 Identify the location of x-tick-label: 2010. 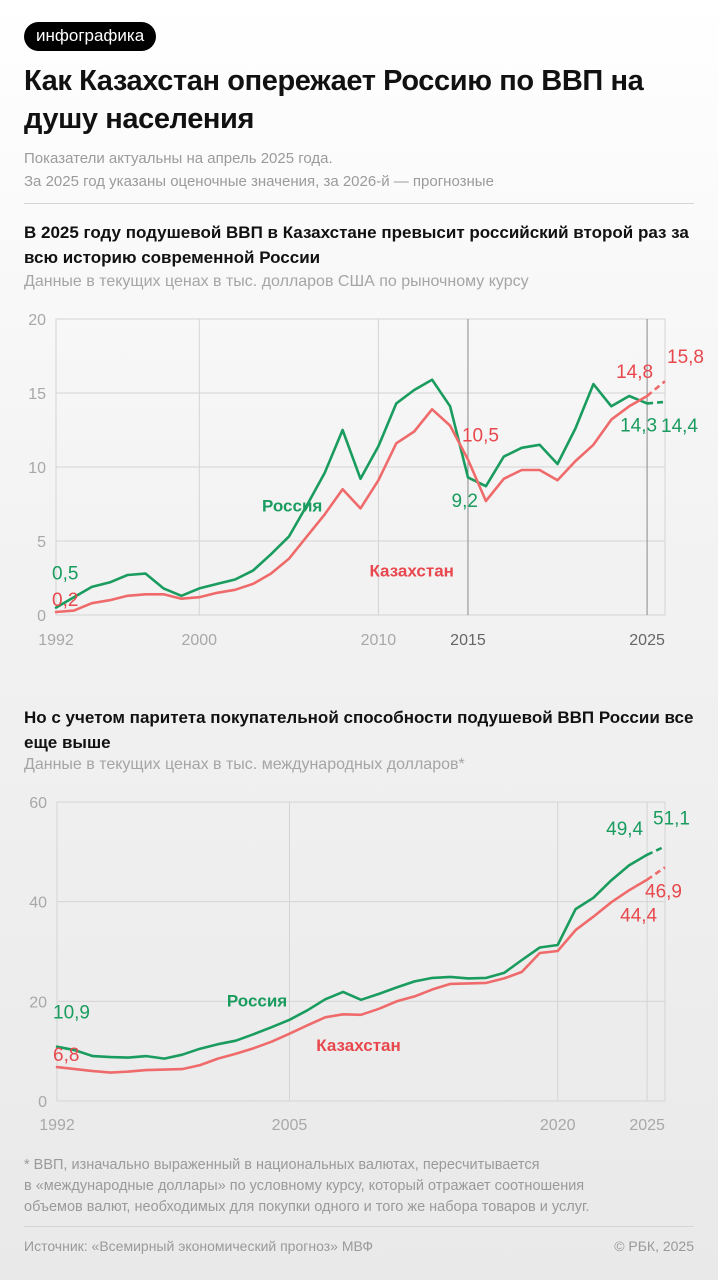
(379, 640).